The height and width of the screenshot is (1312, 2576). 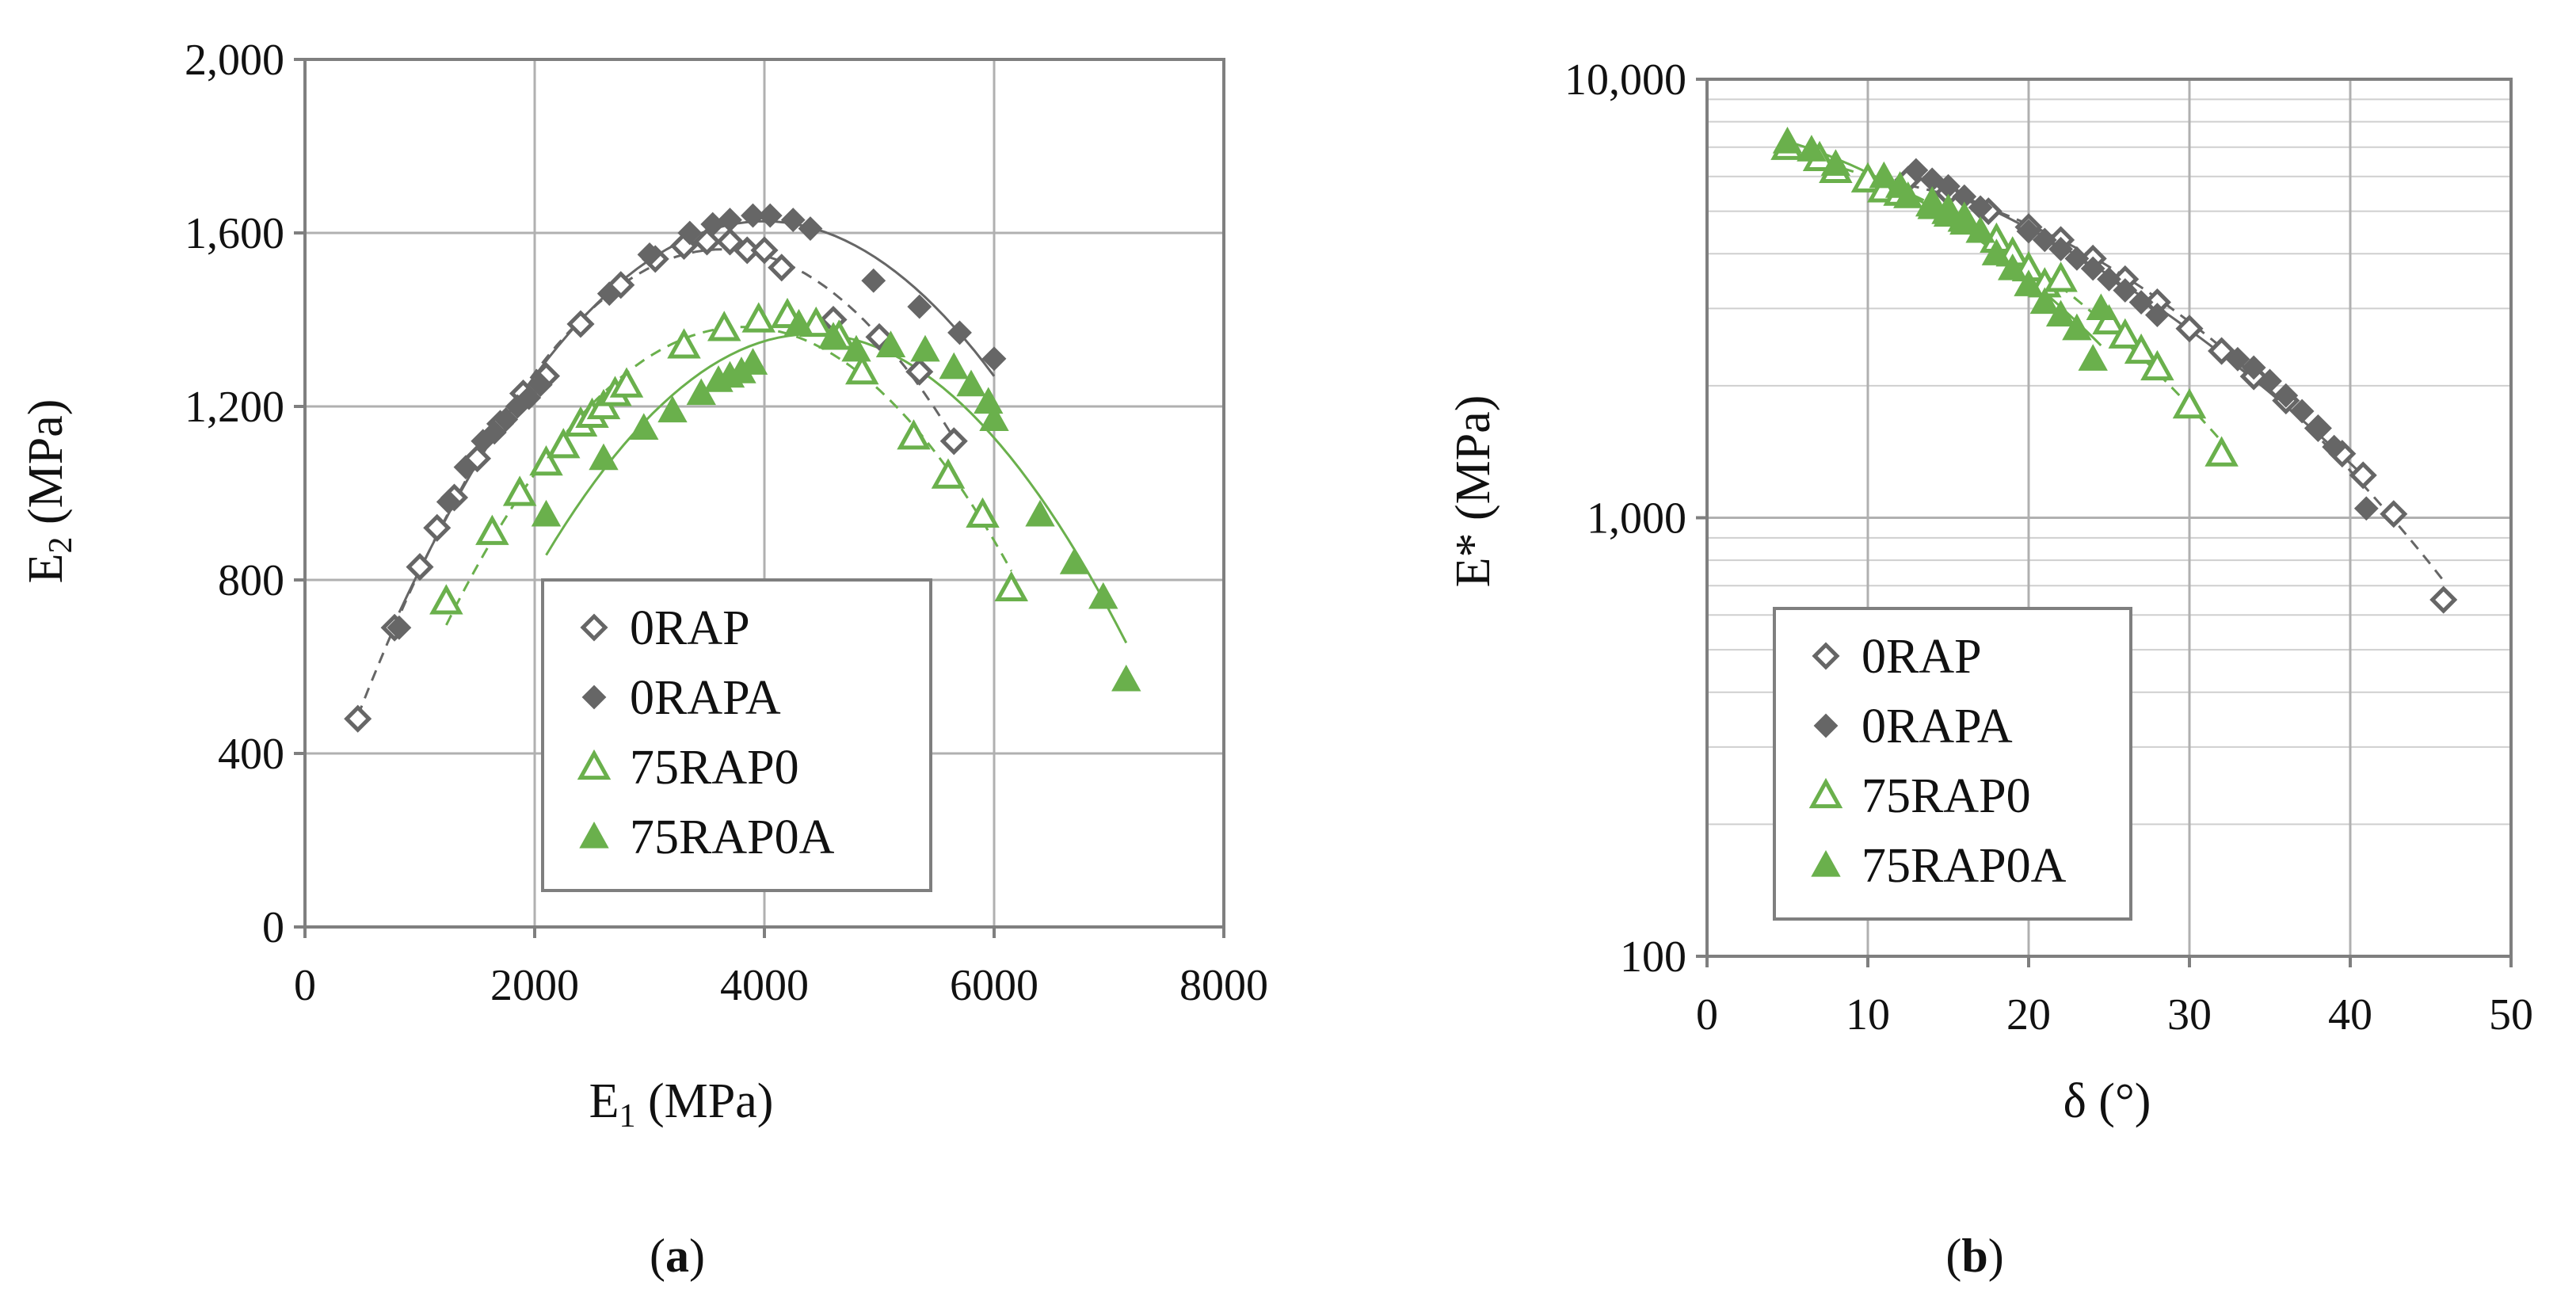 I want to click on x-tick-label: 20, so click(x=2029, y=1014).